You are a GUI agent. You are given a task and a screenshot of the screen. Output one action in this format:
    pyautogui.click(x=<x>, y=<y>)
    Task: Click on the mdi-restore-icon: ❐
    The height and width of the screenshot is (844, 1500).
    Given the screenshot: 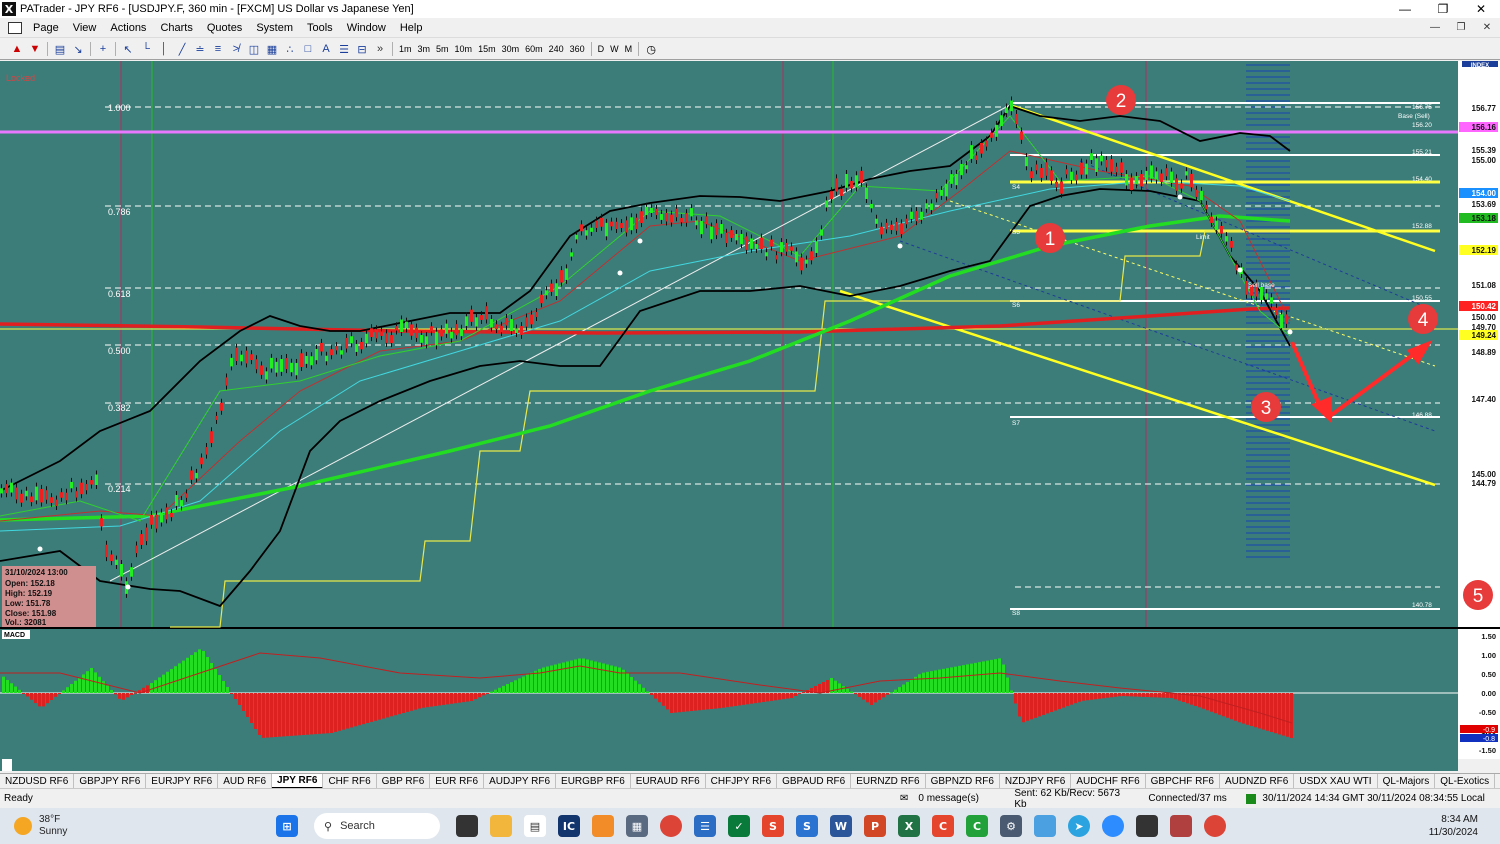 What is the action you would take?
    pyautogui.click(x=1461, y=27)
    